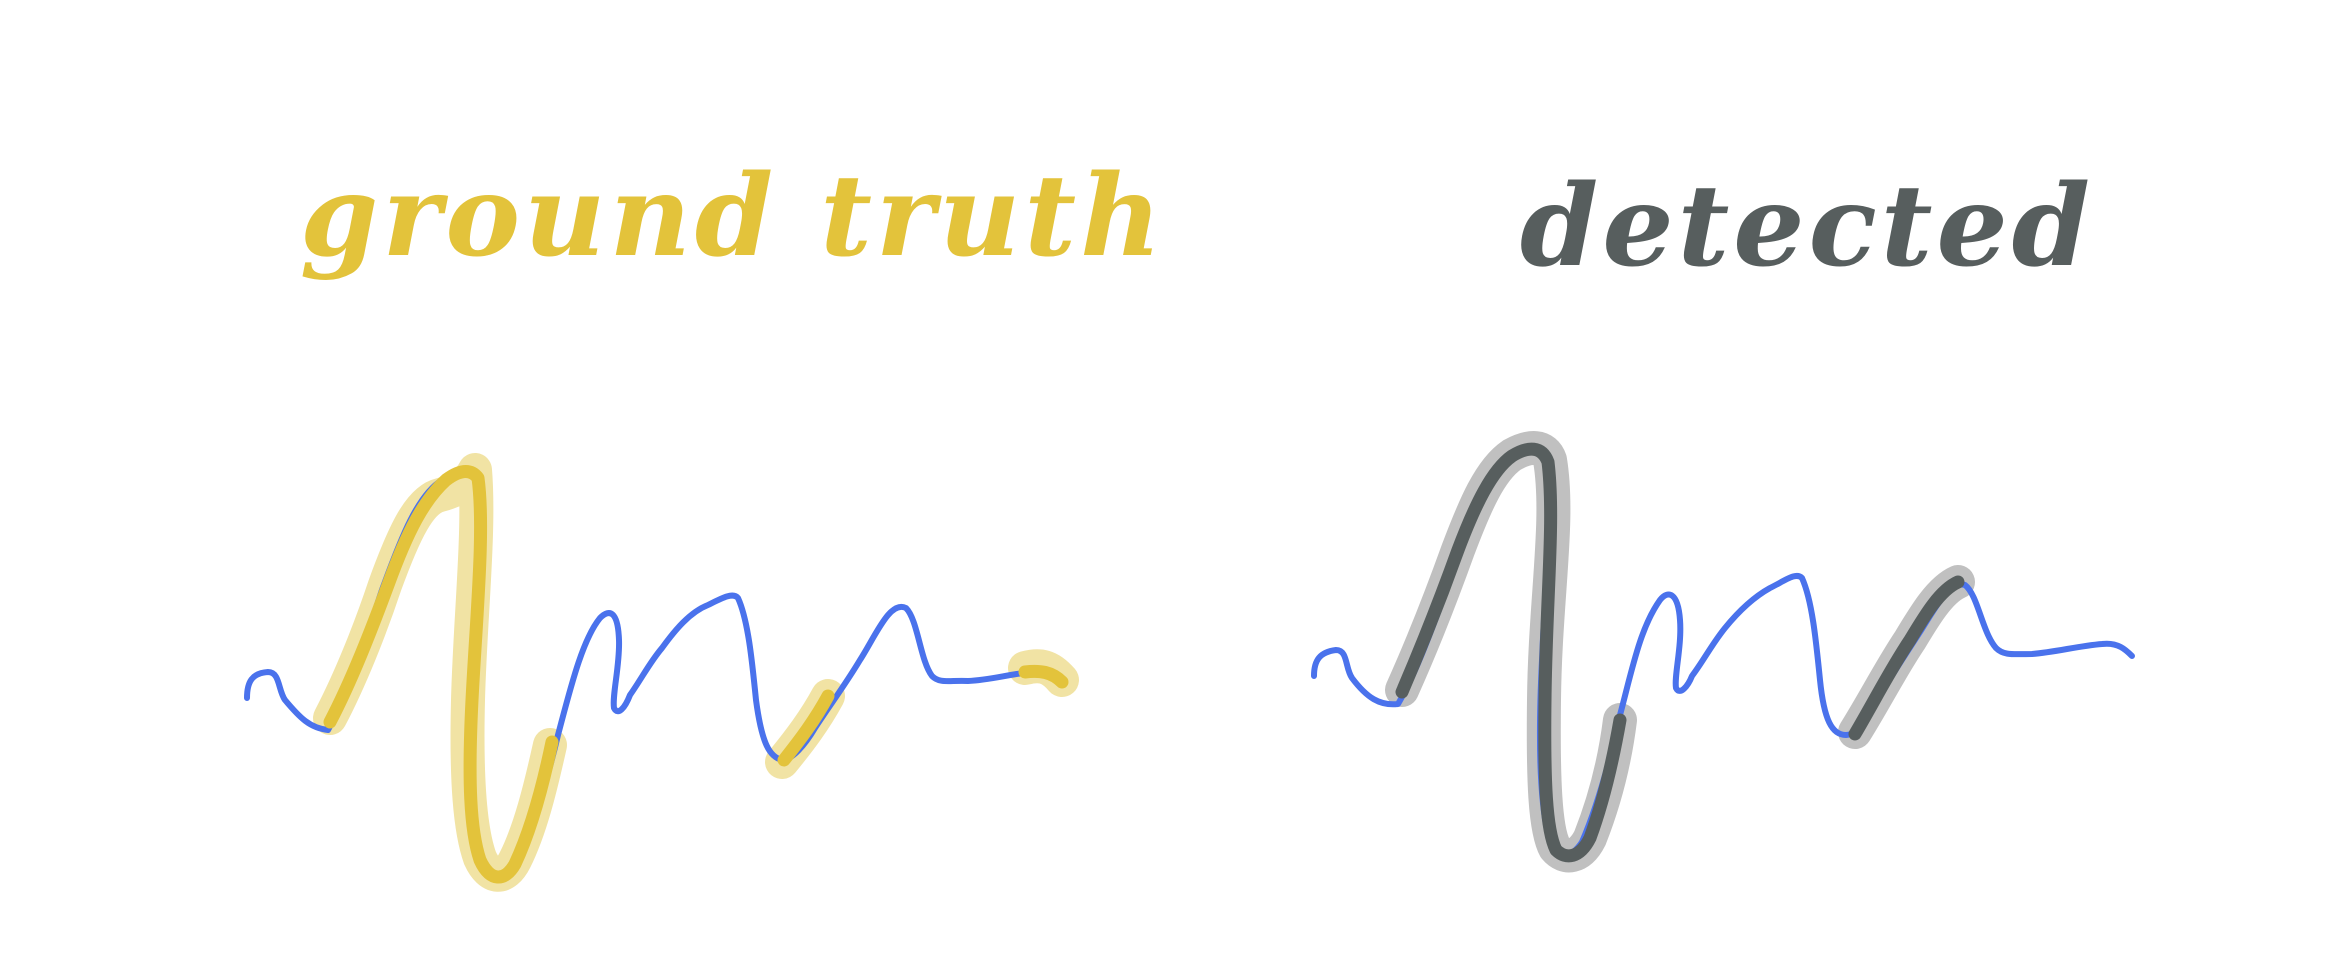 The width and height of the screenshot is (2341, 977). I want to click on detected-title: detected, so click(1807, 226).